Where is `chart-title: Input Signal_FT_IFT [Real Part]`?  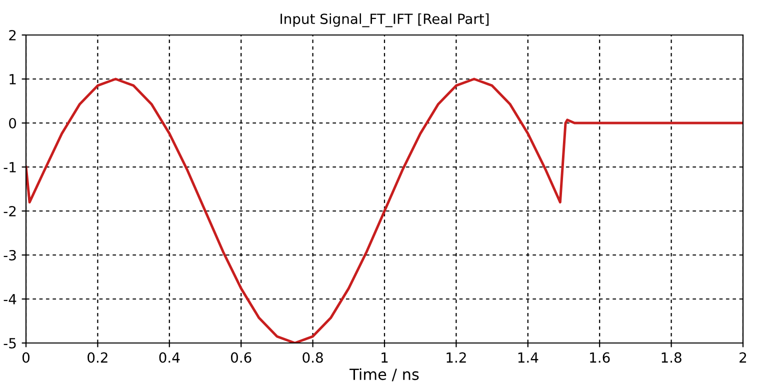 chart-title: Input Signal_FT_IFT [Real Part] is located at coordinates (384, 20).